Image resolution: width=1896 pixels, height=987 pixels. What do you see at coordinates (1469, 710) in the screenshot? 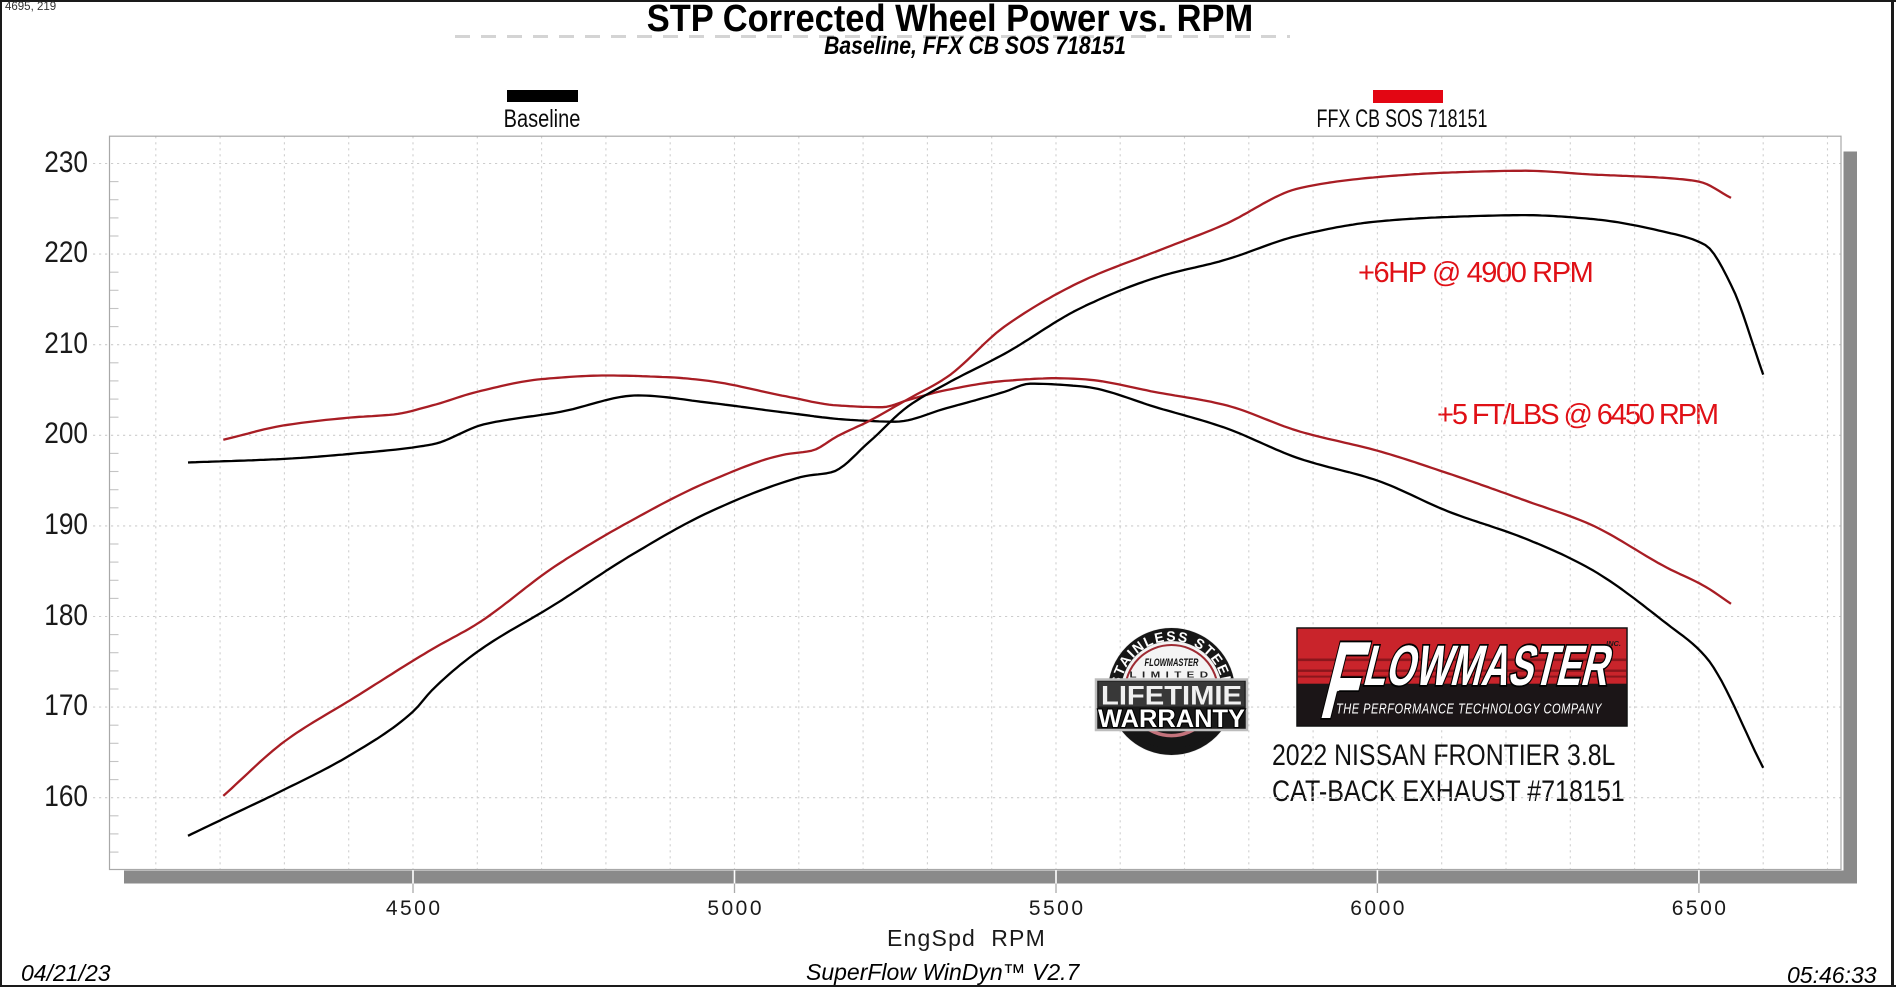
I see `svg-text:THE PERFORMANCE TECHNOLOGY COM: THE PERFORMANCE TECHNOLOGY COMPANY` at bounding box center [1469, 710].